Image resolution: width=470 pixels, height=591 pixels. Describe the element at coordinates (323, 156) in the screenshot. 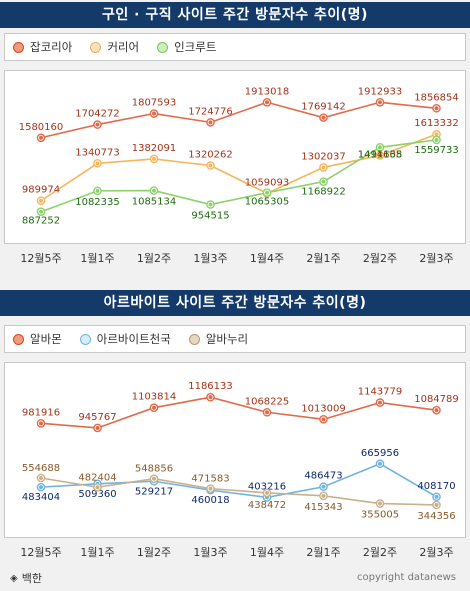

I see `chart1-data-label: 1302037` at that location.